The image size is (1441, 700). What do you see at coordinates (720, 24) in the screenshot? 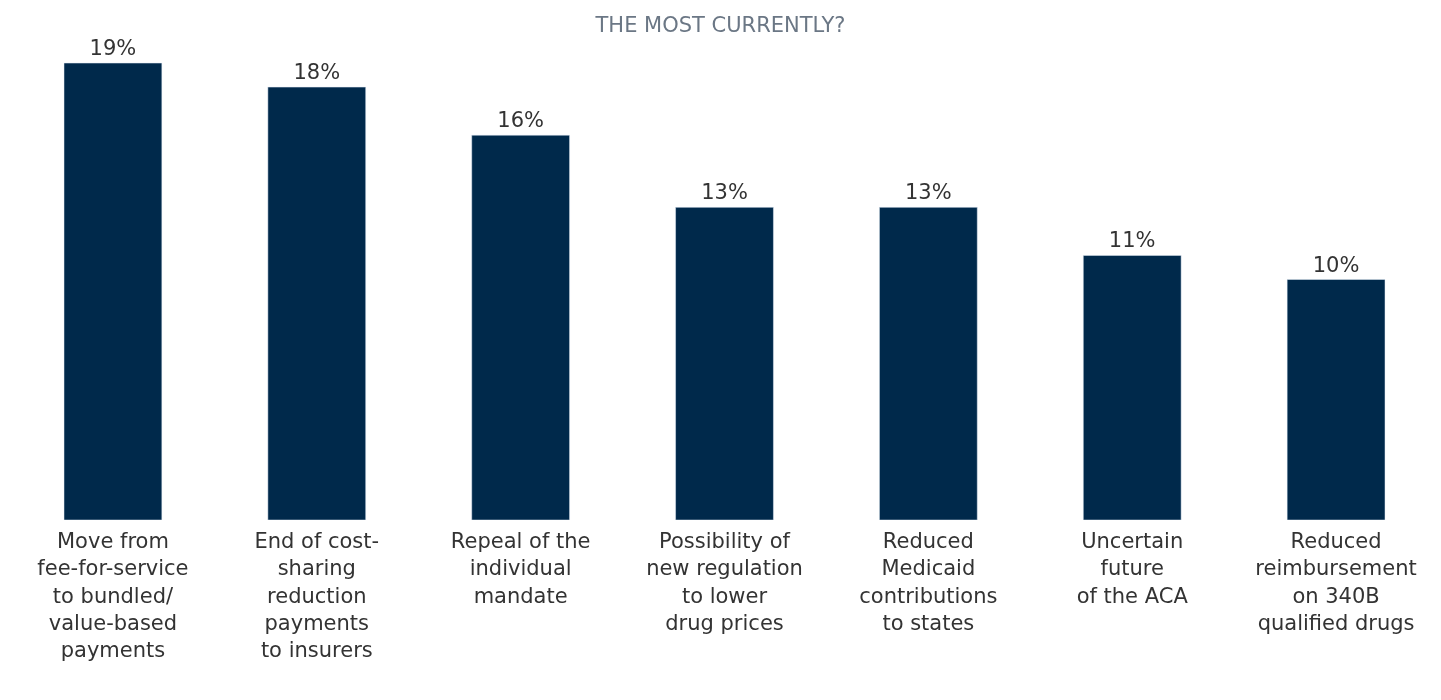
I see `chart-title: THE MOST CURRENTLY?` at bounding box center [720, 24].